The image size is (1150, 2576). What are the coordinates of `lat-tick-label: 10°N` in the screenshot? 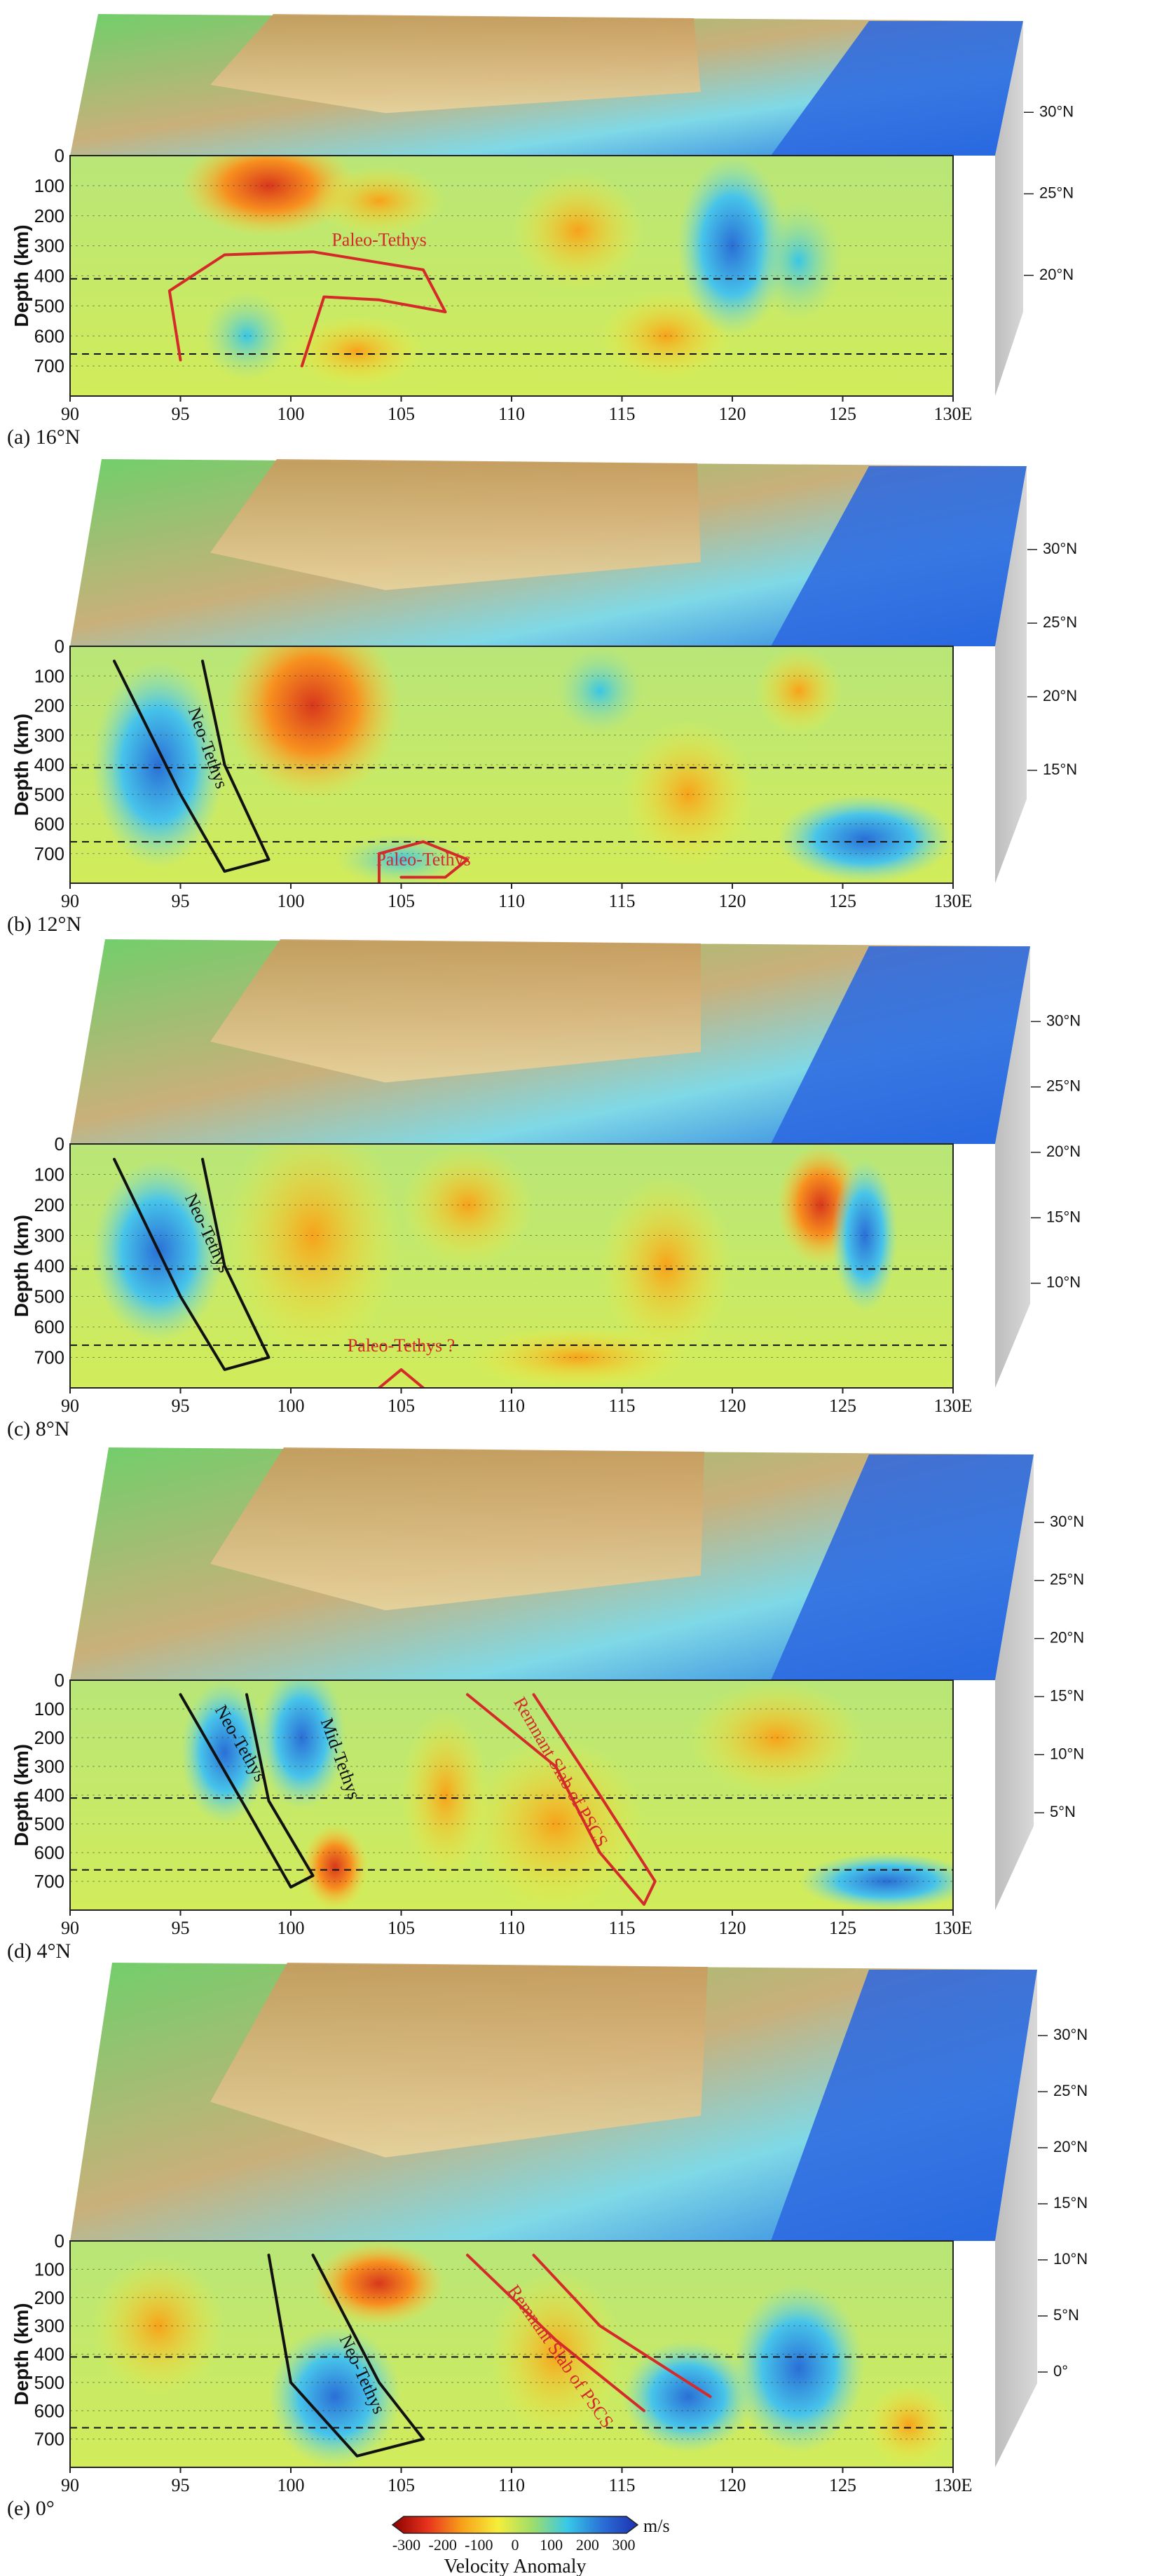 It's located at (1063, 1282).